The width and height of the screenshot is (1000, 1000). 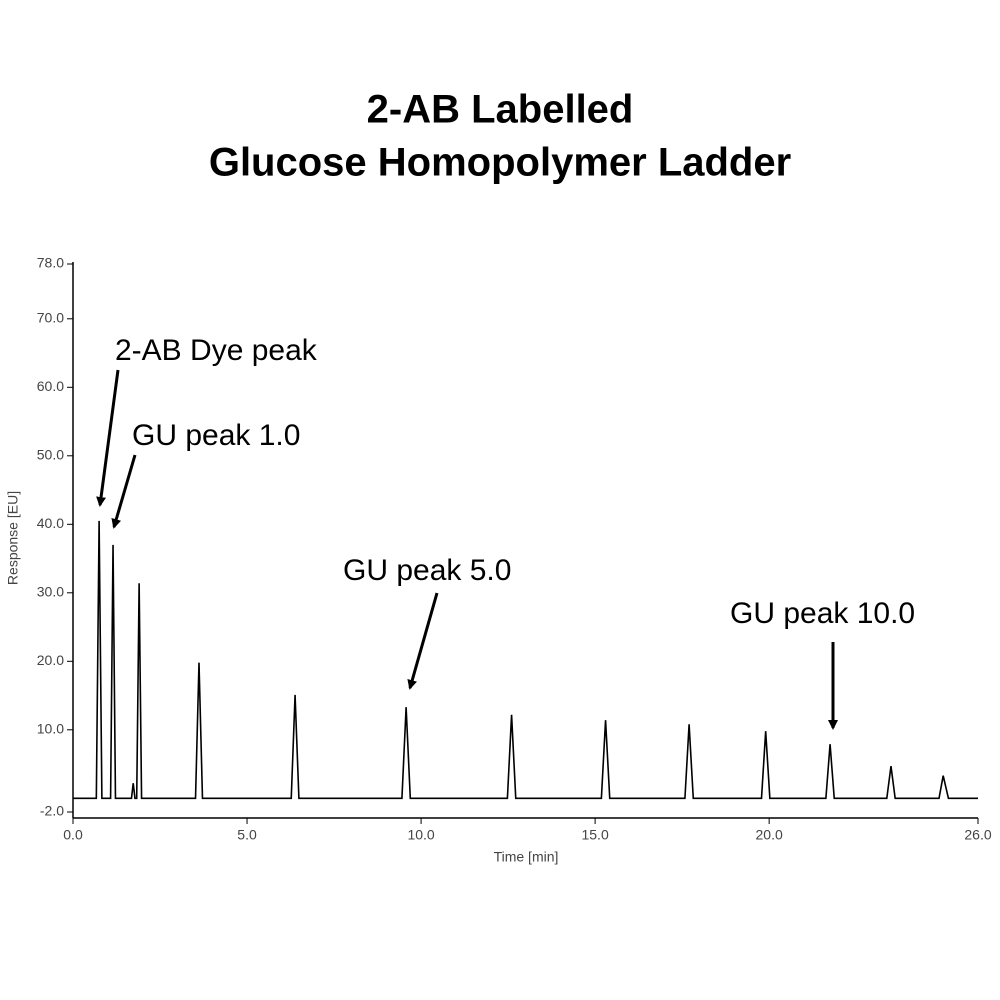 I want to click on y-axis-label: Response [EU], so click(x=13, y=538).